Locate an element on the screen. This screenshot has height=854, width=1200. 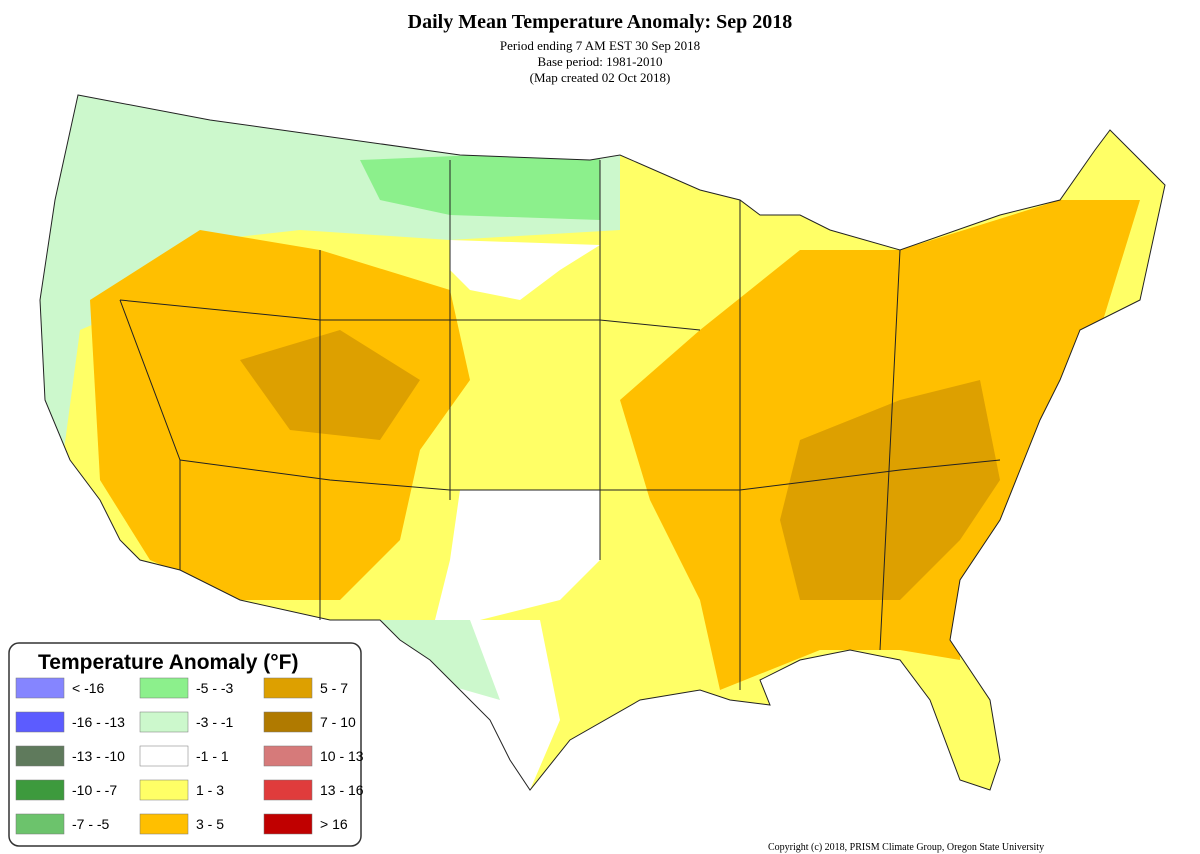
legend-label: > 16 is located at coordinates (334, 824).